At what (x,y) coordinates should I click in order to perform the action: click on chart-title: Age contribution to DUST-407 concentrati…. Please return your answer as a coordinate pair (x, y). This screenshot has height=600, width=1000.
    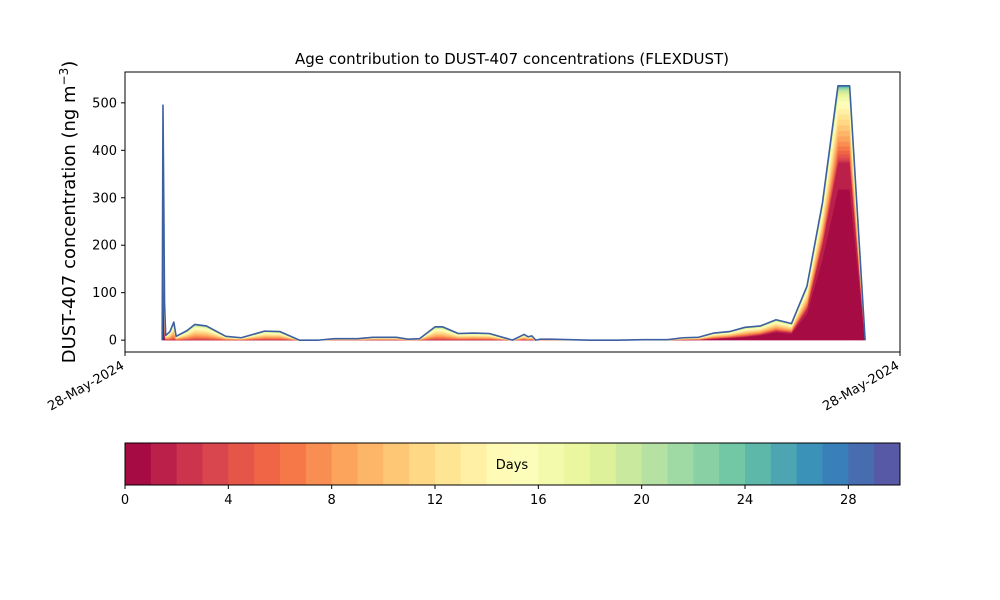
    Looking at the image, I should click on (512, 59).